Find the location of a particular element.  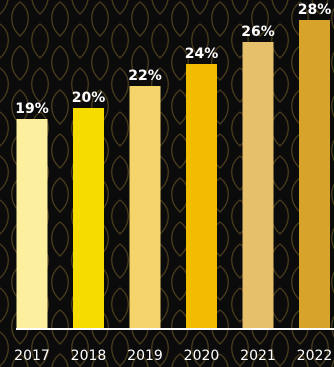

data-label-2020: 24% is located at coordinates (202, 54).